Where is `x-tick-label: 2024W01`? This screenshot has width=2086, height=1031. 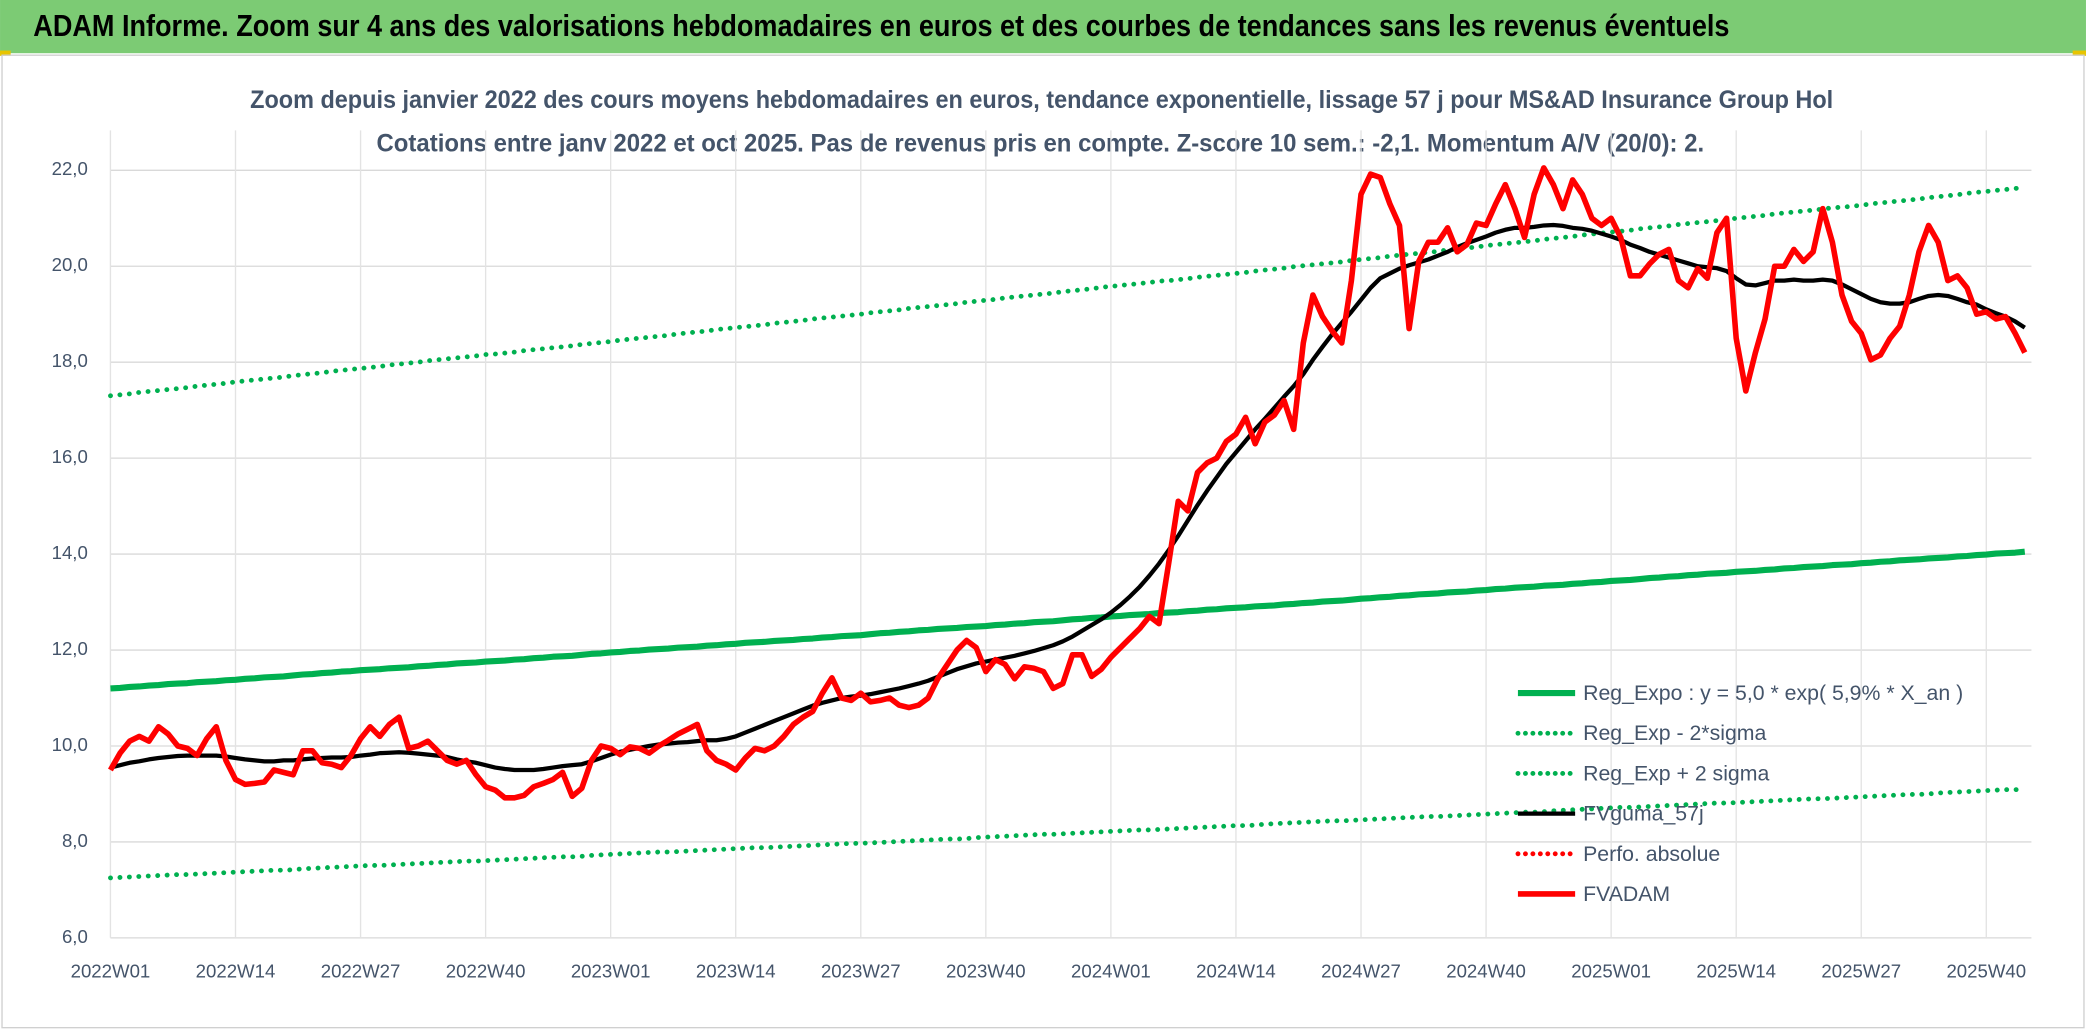 x-tick-label: 2024W01 is located at coordinates (1111, 970).